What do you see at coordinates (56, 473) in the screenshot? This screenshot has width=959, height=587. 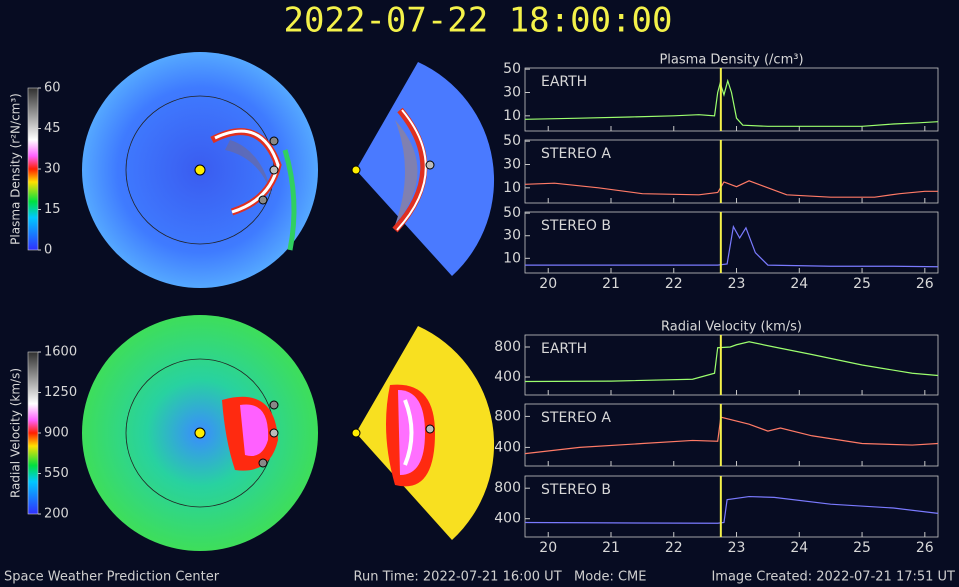 I see `colorbar-tick-label: 550` at bounding box center [56, 473].